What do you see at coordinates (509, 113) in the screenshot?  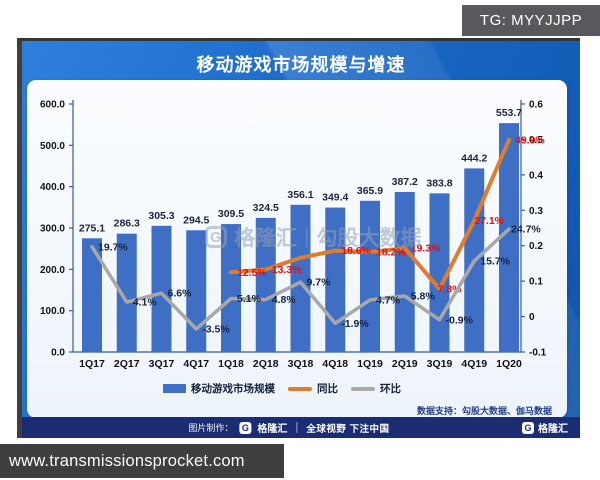 I see `bar-value-label: 553.7` at bounding box center [509, 113].